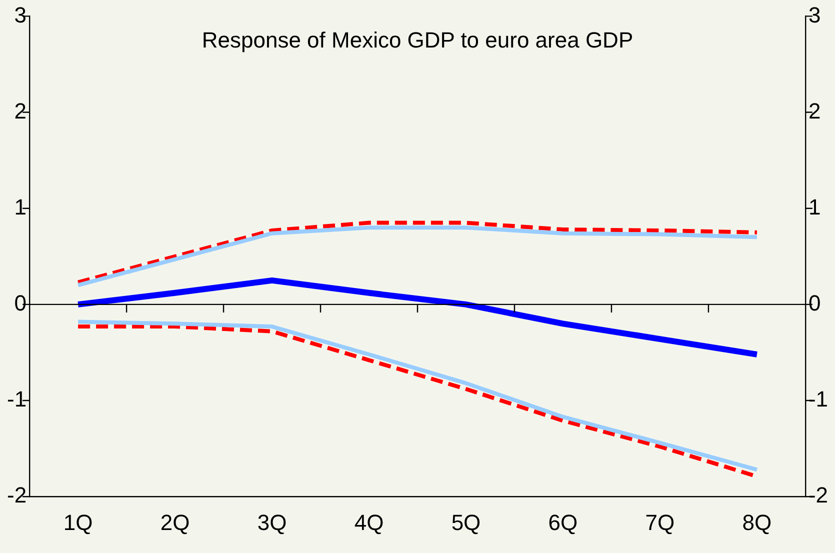  What do you see at coordinates (272, 522) in the screenshot?
I see `x-tick-label: 3Q` at bounding box center [272, 522].